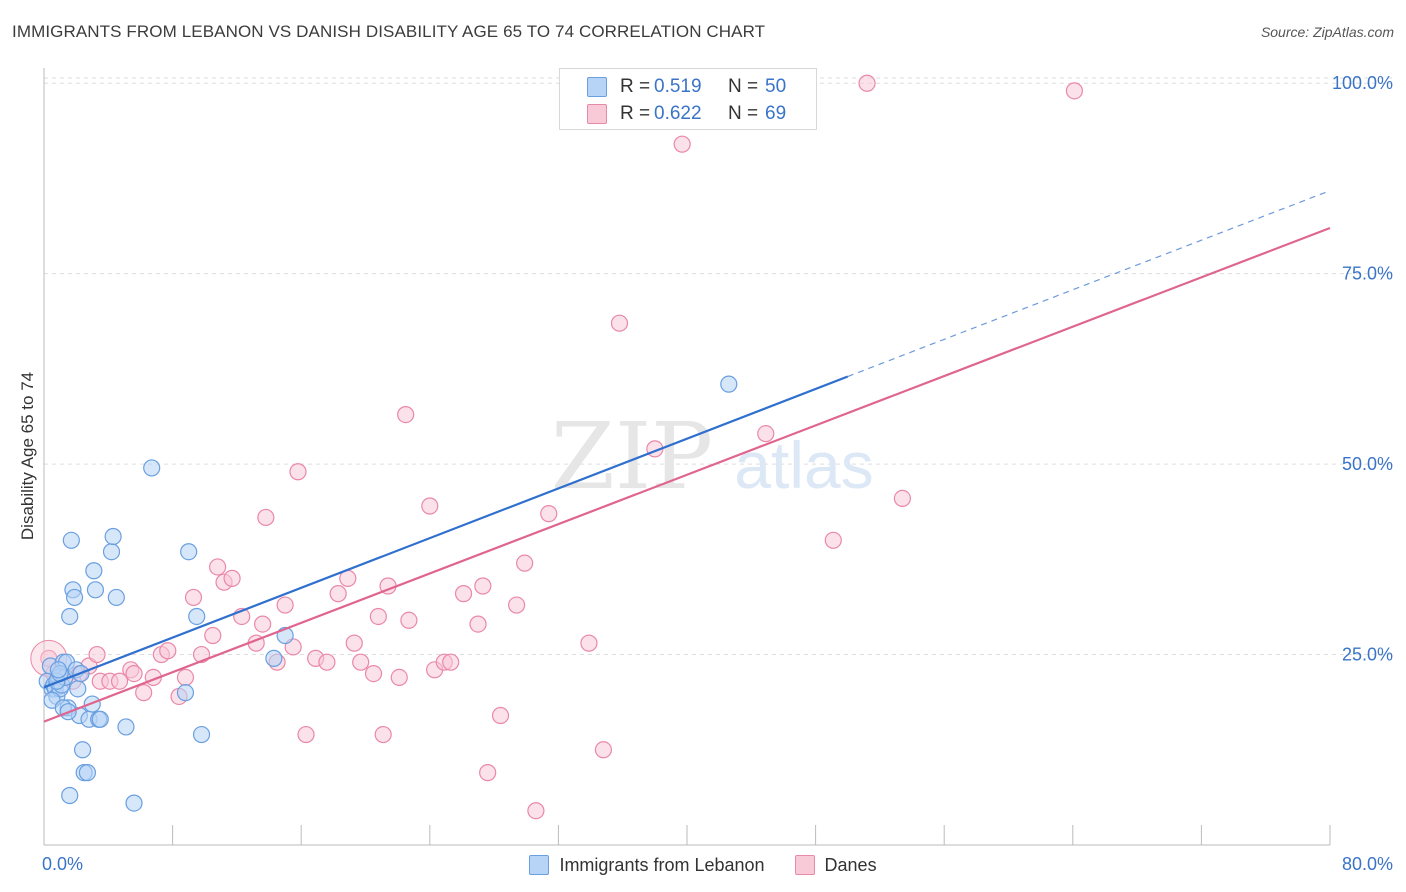 The image size is (1406, 892). Describe the element at coordinates (1367, 274) in the screenshot. I see `y-tick-label: 75.0%` at that location.